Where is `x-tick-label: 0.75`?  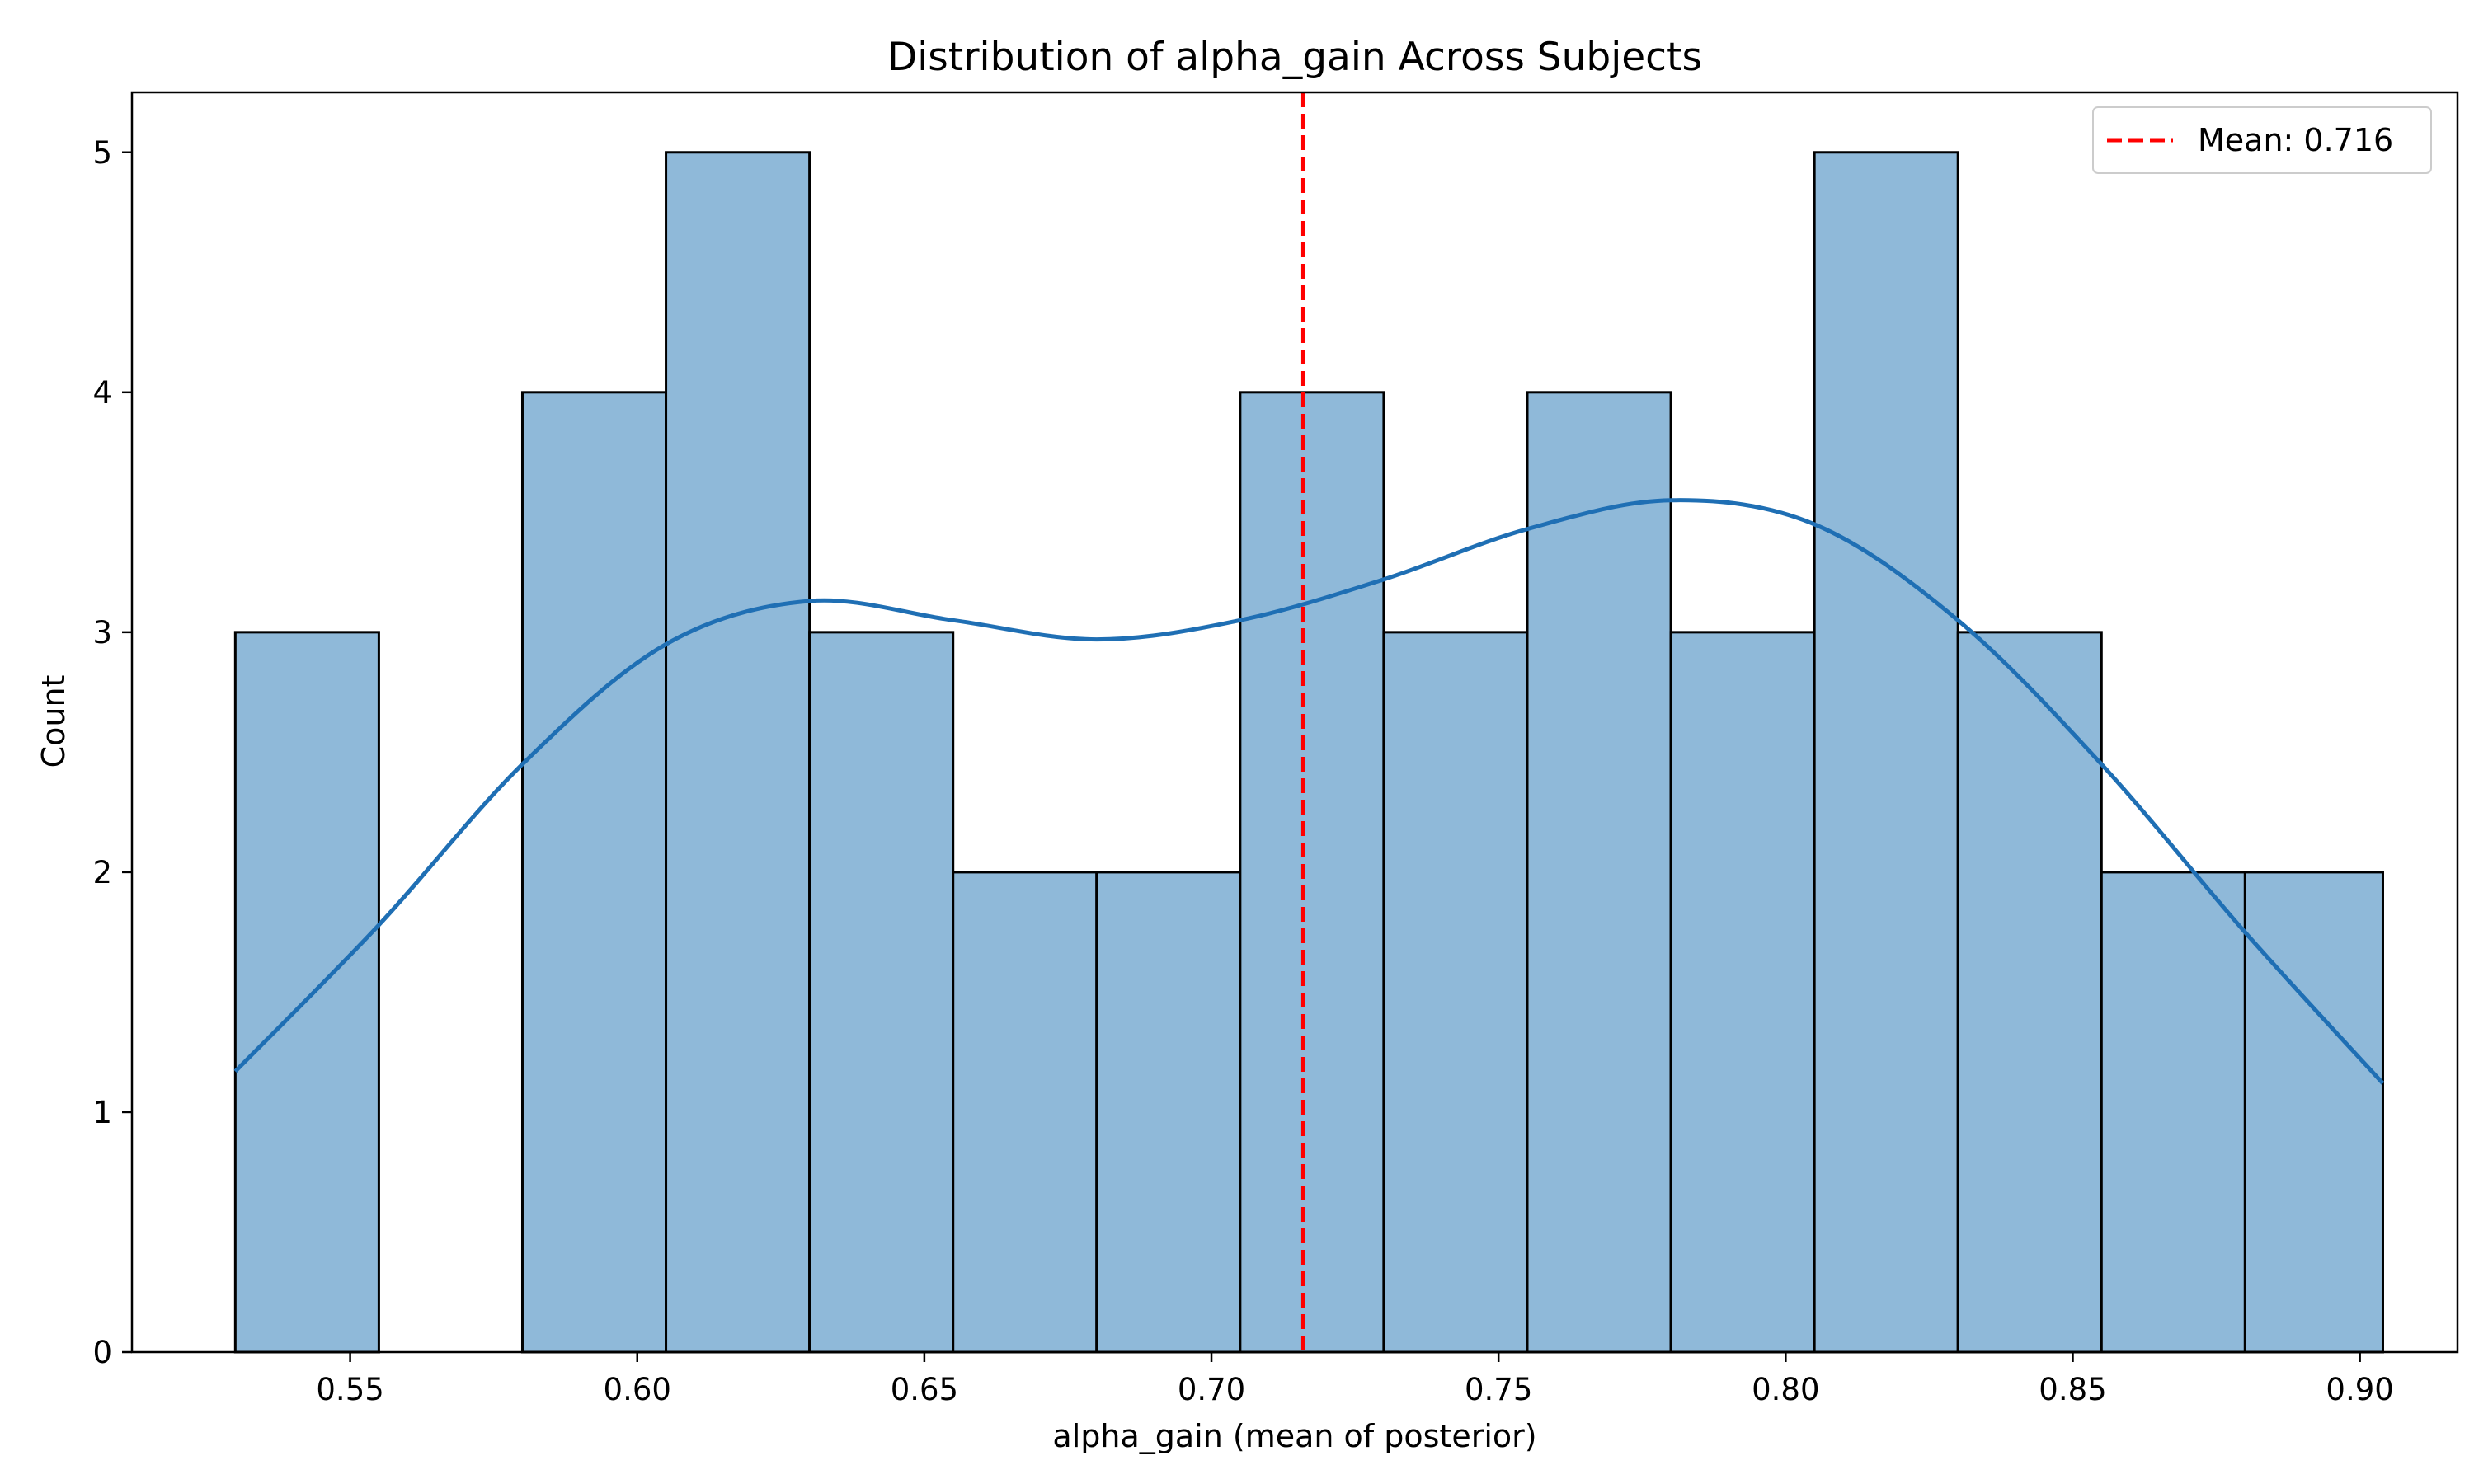 x-tick-label: 0.75 is located at coordinates (1498, 1389).